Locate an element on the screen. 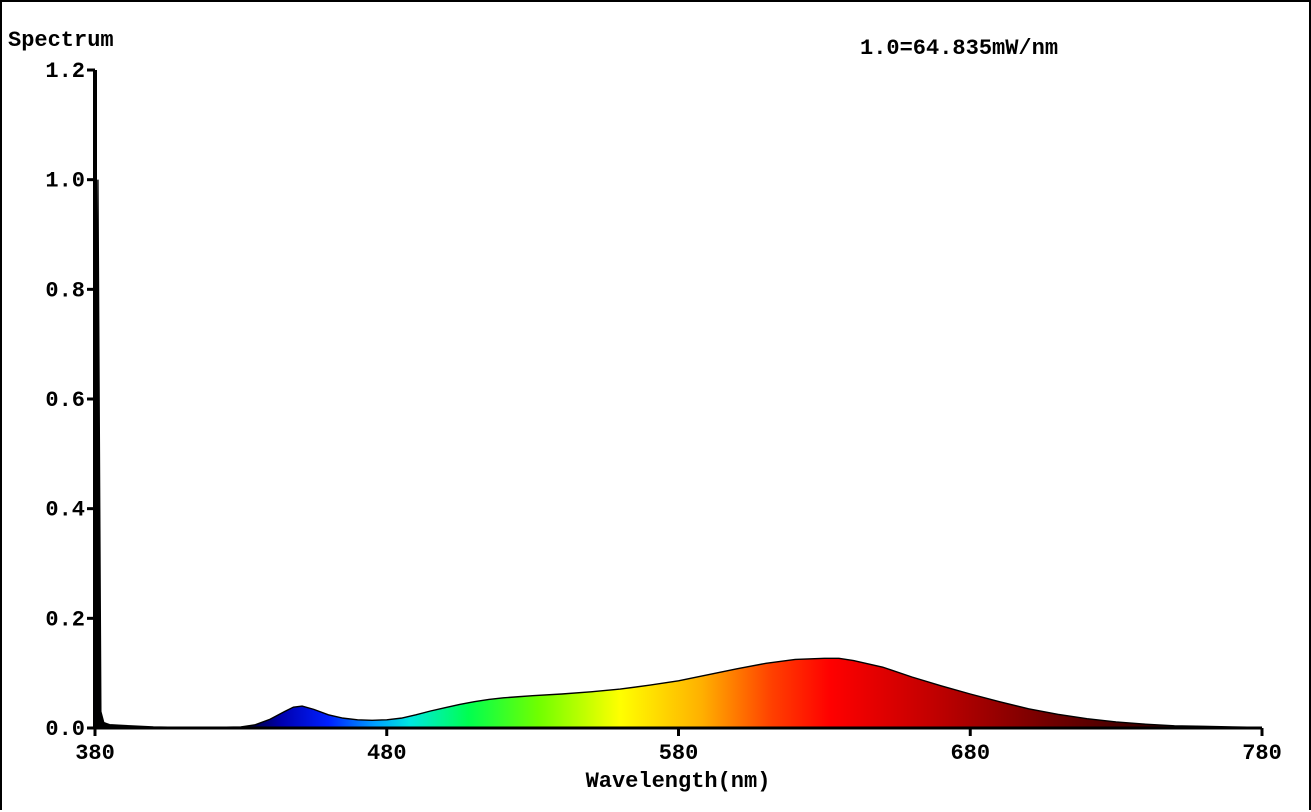 This screenshot has width=1311, height=812. y-tick-label-0: 0.0 is located at coordinates (65, 729).